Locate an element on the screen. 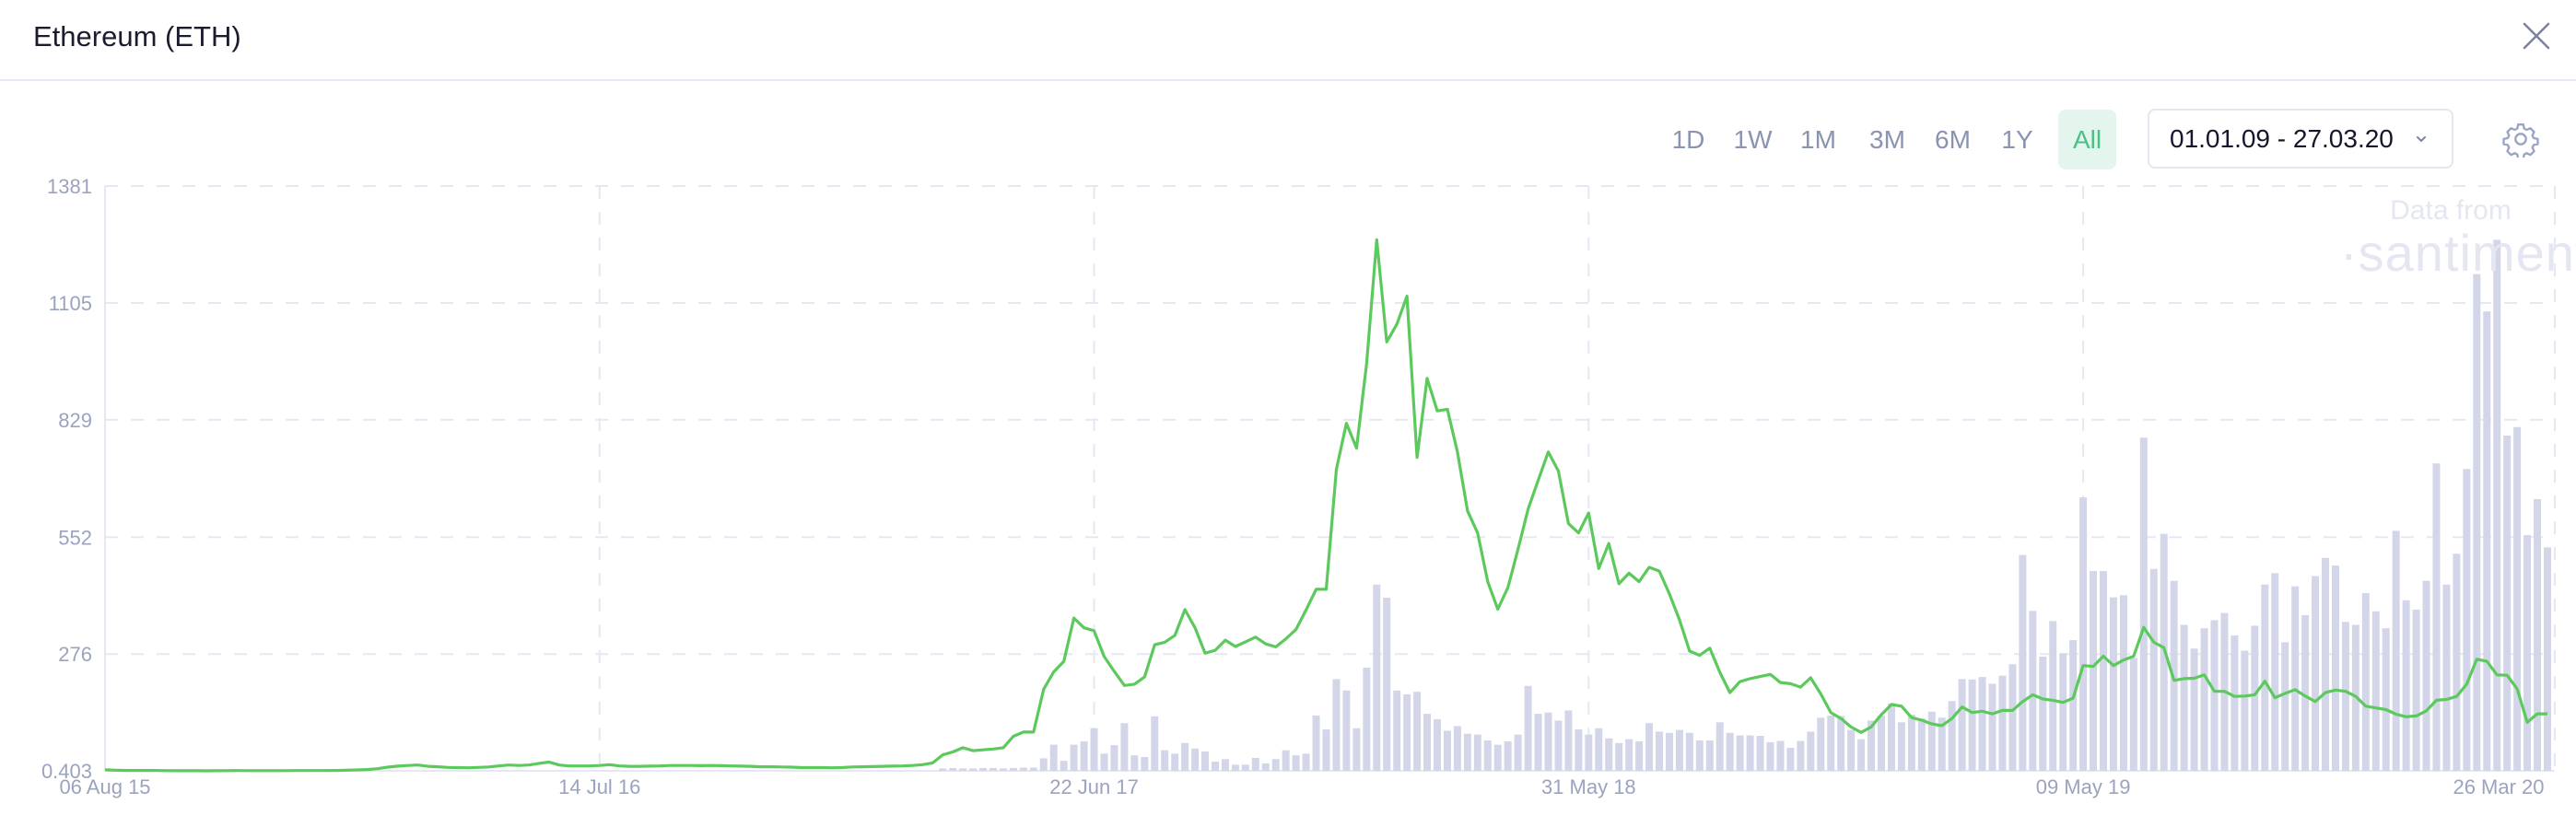  y-tick-label: 552 is located at coordinates (75, 537).